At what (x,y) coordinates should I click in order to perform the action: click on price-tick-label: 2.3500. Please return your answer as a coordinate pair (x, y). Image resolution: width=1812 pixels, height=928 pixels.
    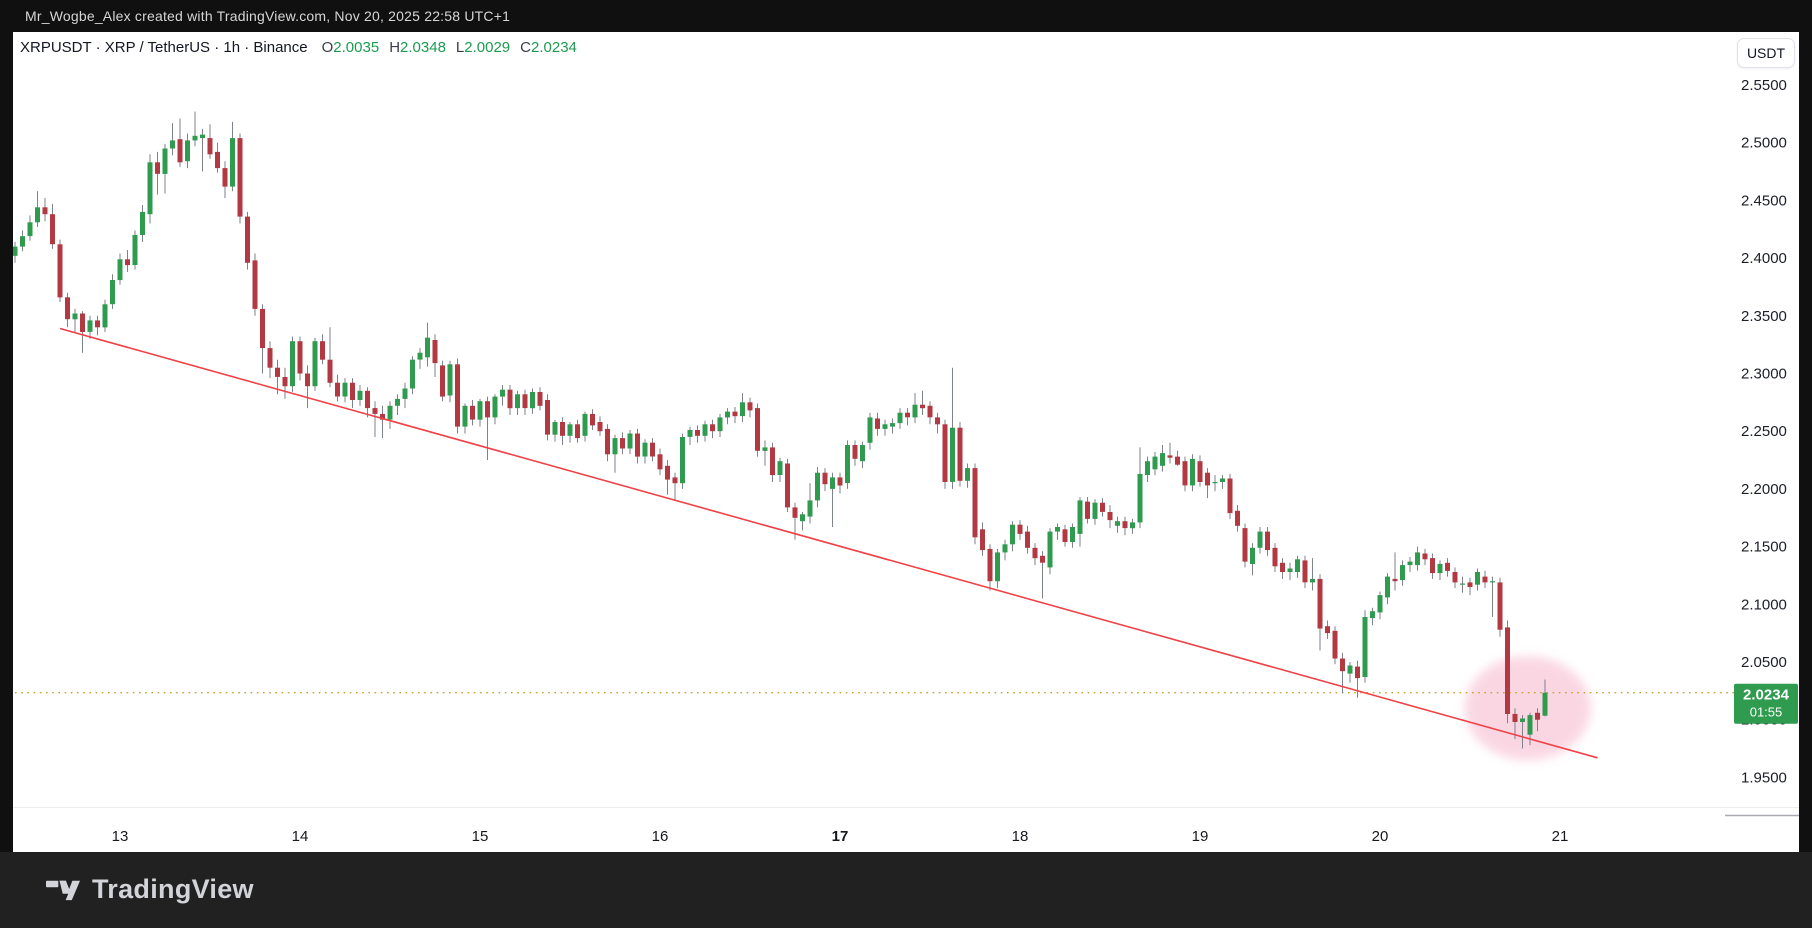
    Looking at the image, I should click on (1764, 316).